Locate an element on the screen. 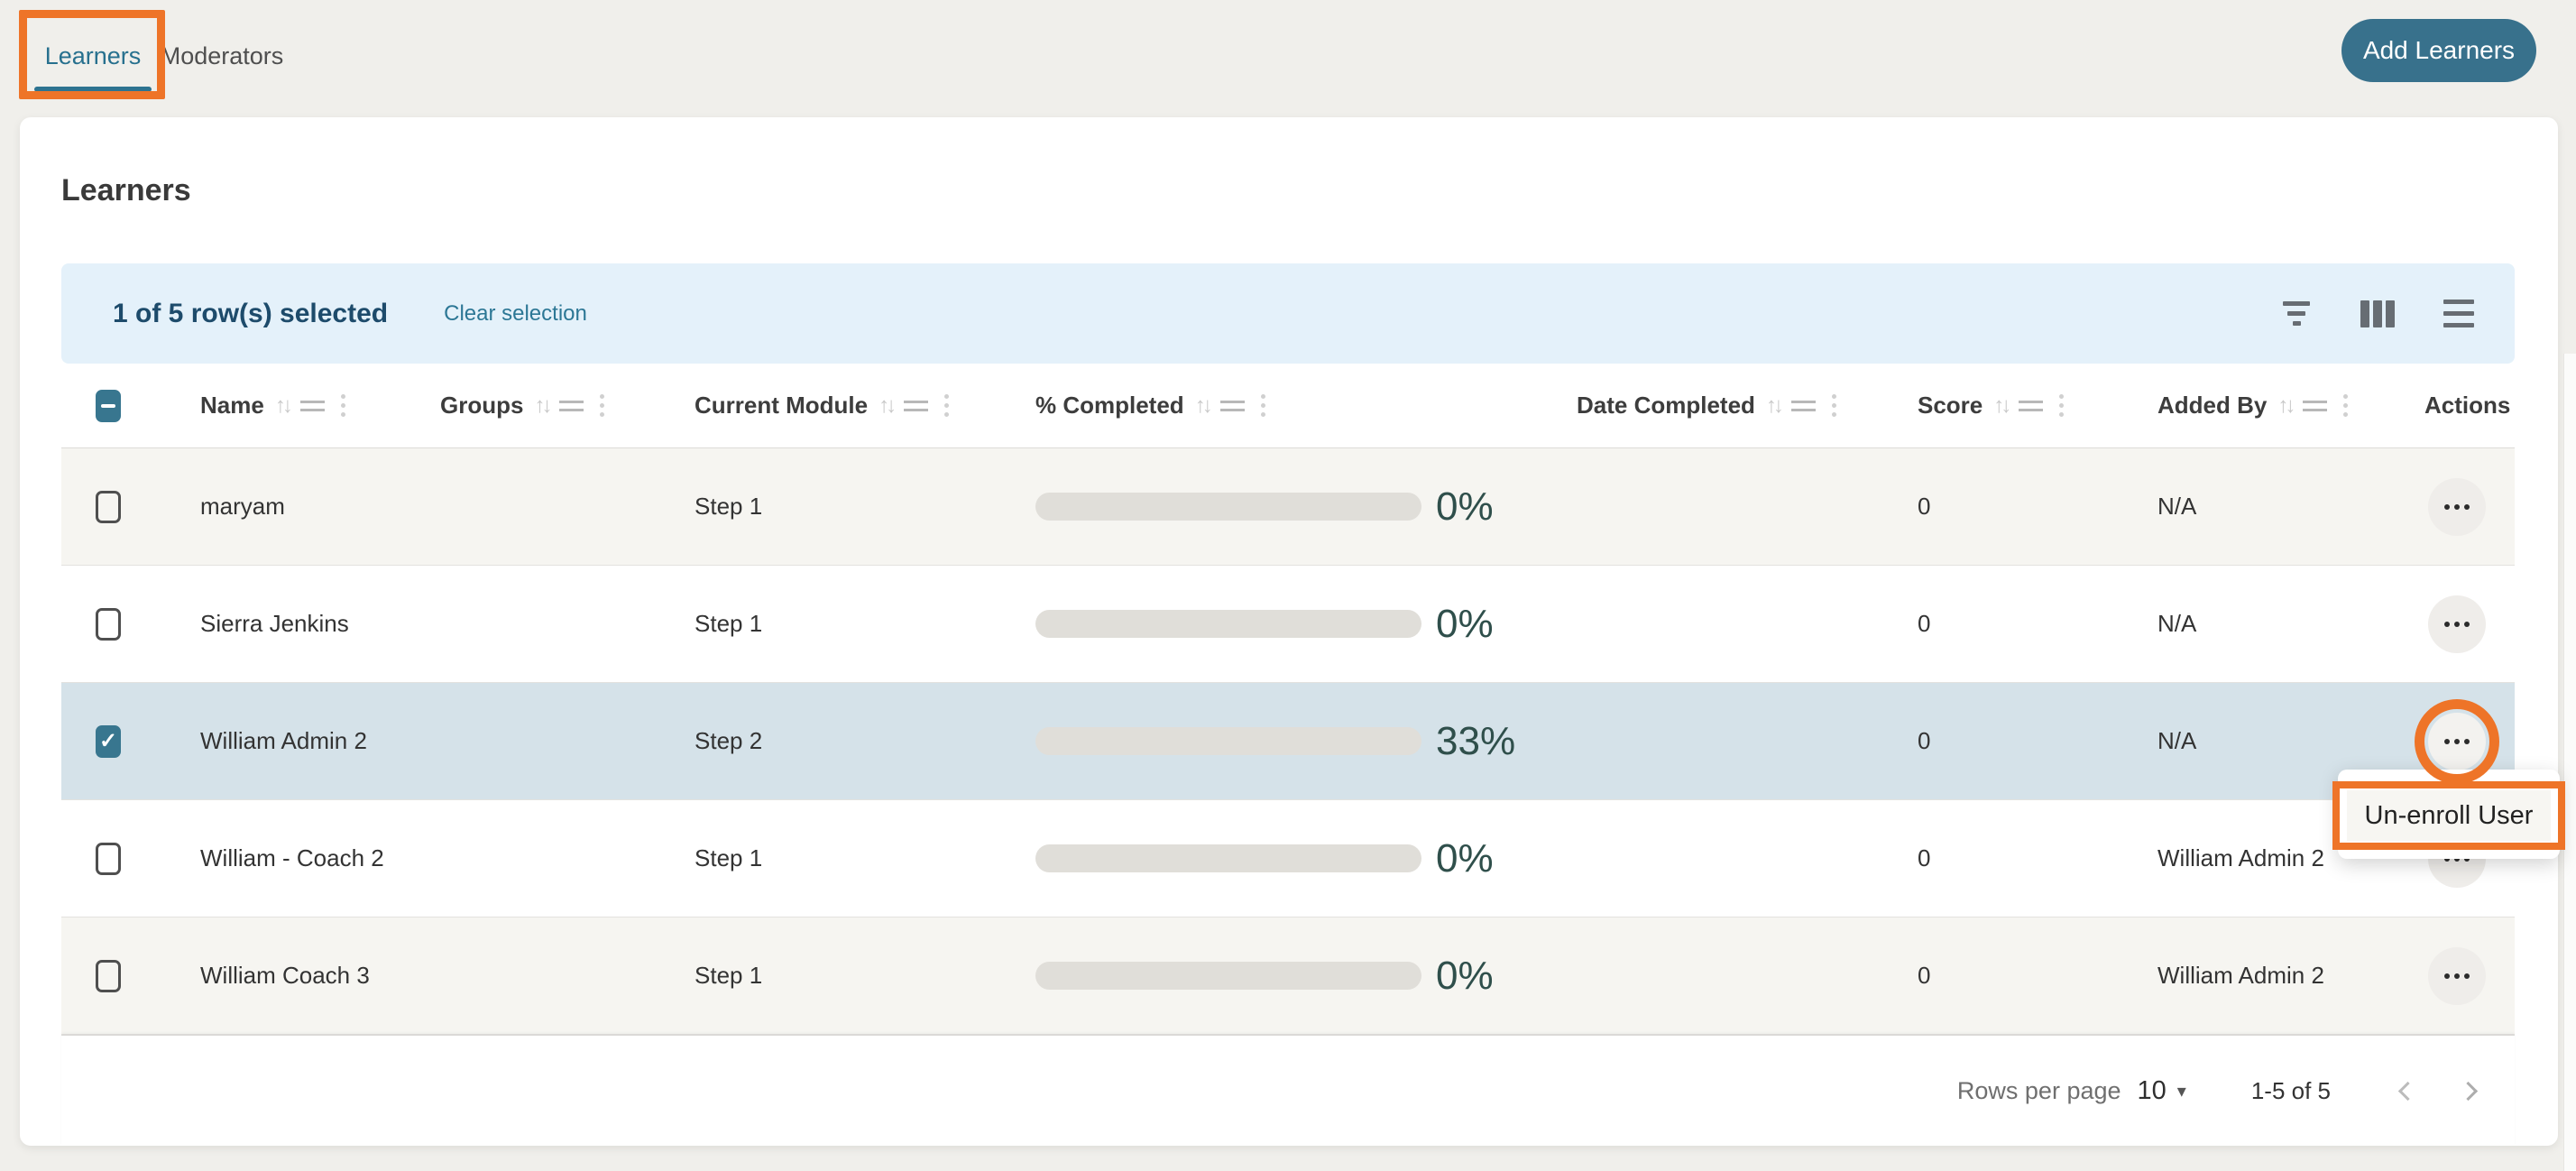 Image resolution: width=2576 pixels, height=1171 pixels. page-title: Learners is located at coordinates (126, 190).